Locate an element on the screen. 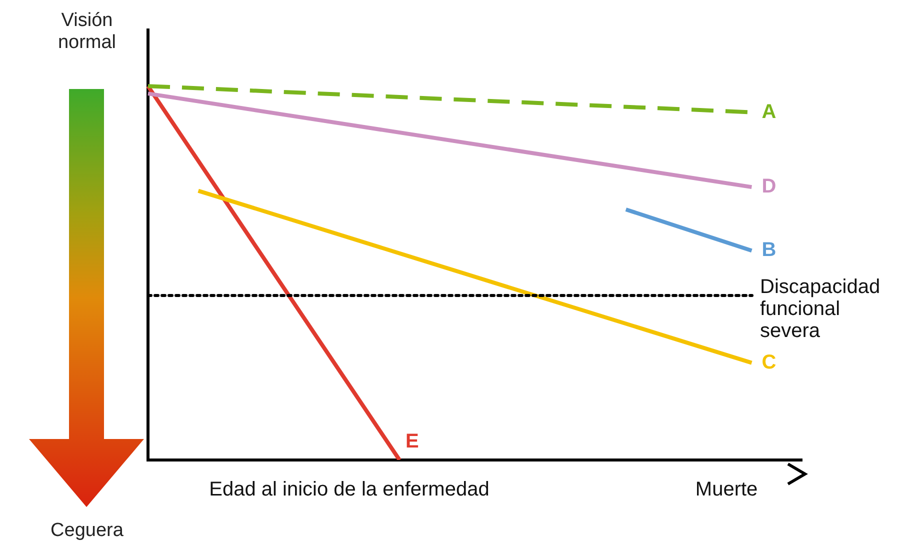  series-label: B is located at coordinates (769, 250).